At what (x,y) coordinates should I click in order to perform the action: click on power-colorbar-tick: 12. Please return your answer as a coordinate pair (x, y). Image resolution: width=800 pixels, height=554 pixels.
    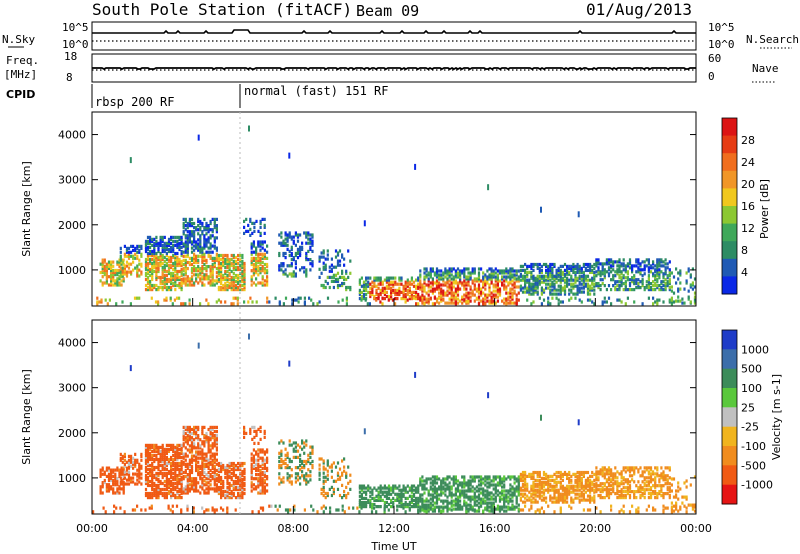
    Looking at the image, I should click on (748, 228).